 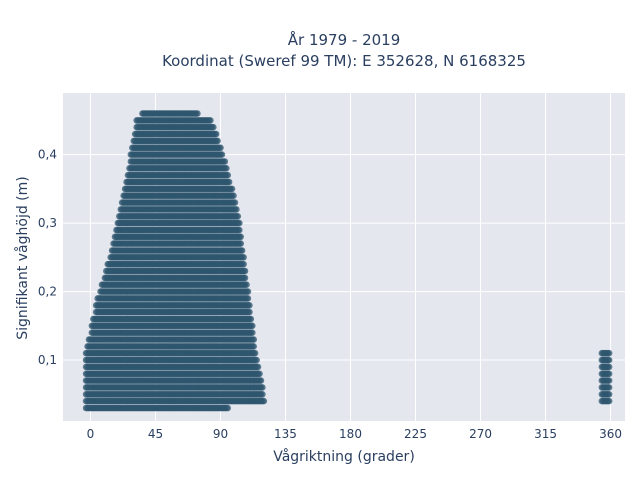 What do you see at coordinates (545, 434) in the screenshot?
I see `x-tick-label: 315` at bounding box center [545, 434].